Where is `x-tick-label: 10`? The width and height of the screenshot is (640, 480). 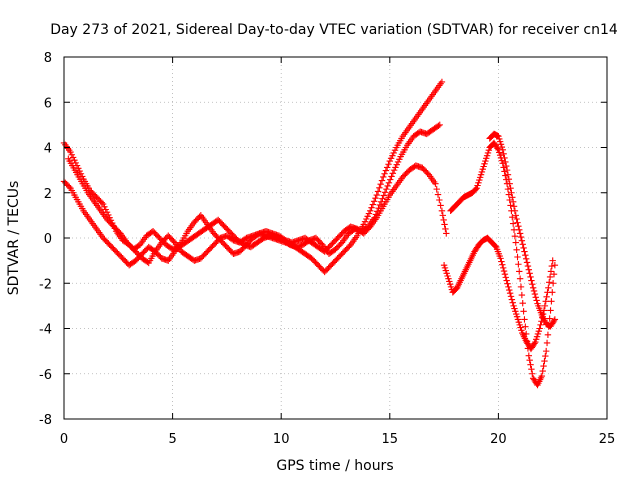
x-tick-label: 10 is located at coordinates (281, 439).